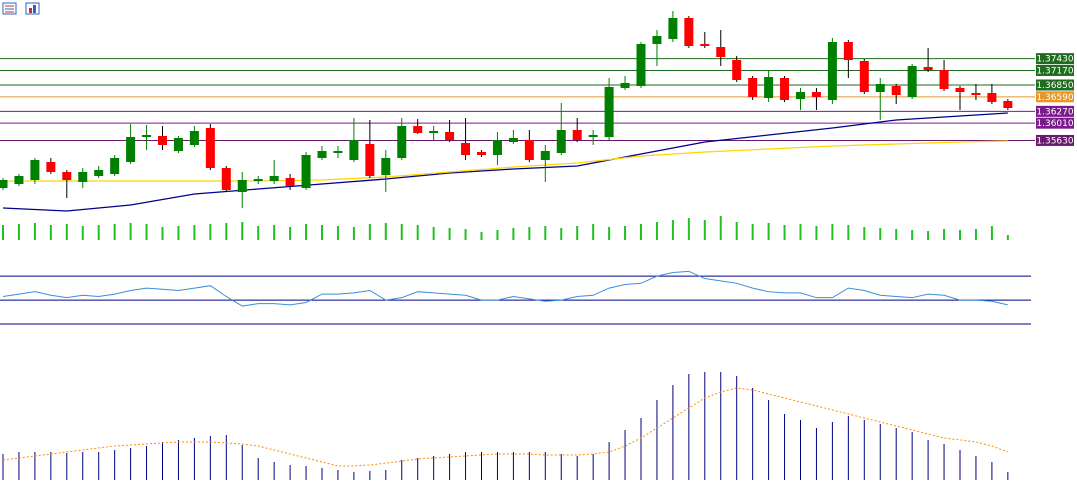 Image resolution: width=1077 pixels, height=501 pixels. I want to click on moving-average, so click(505, 161).